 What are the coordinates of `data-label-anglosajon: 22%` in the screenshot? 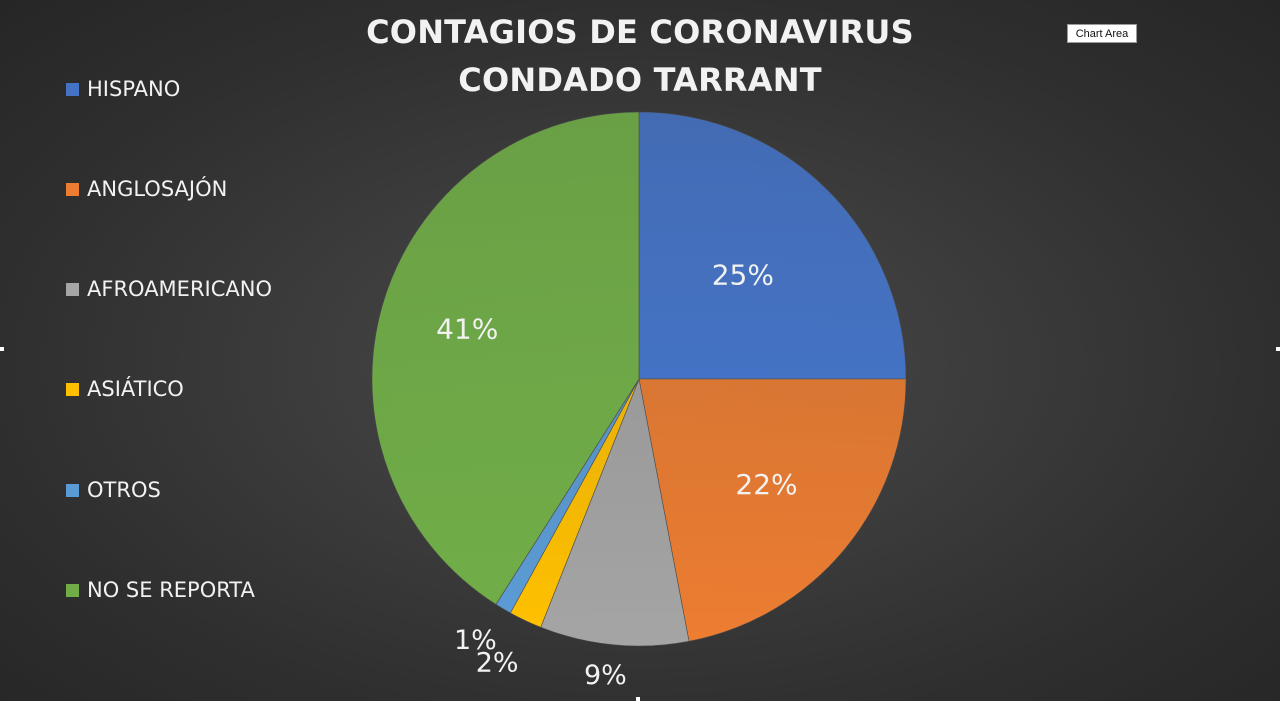 It's located at (766, 484).